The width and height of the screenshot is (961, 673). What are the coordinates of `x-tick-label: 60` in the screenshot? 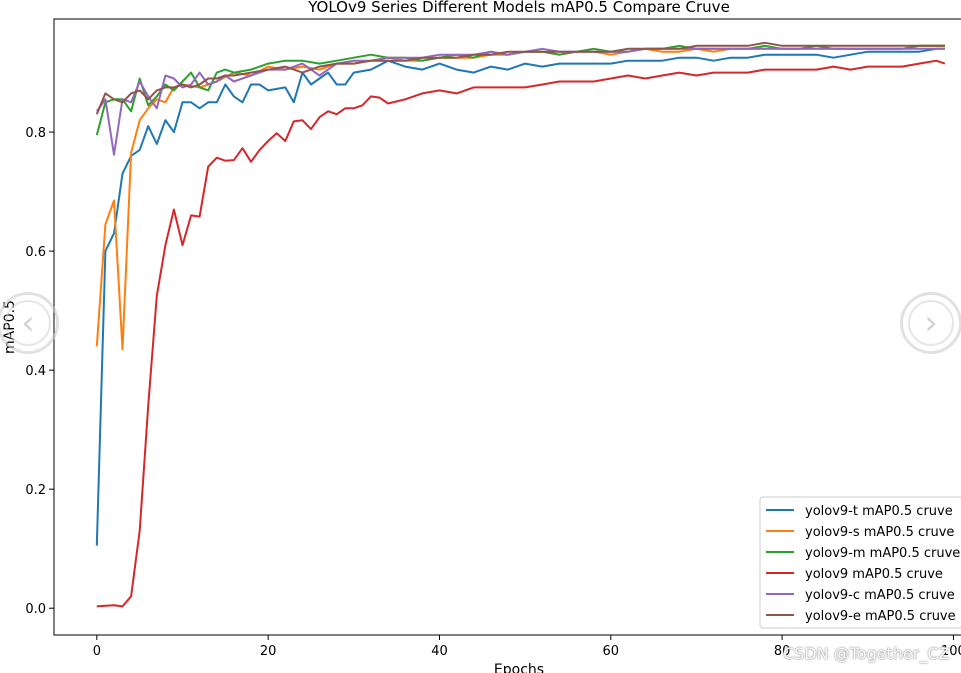 It's located at (611, 651).